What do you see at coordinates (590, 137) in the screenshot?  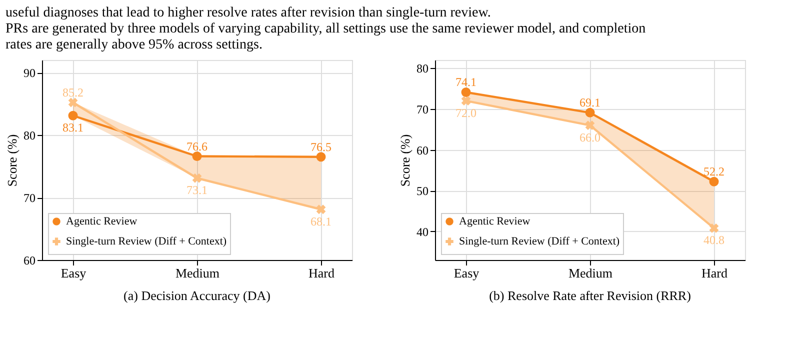 I see `data-label: 66.0` at bounding box center [590, 137].